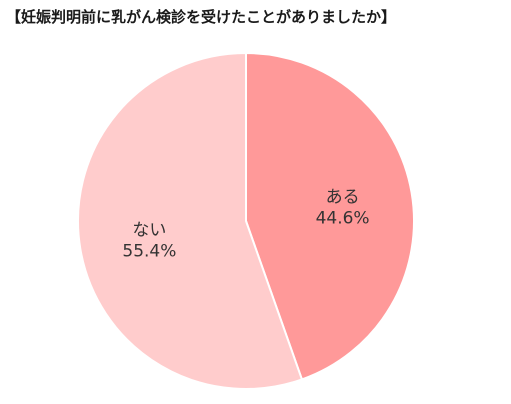 Image resolution: width=511 pixels, height=404 pixels. What do you see at coordinates (149, 252) in the screenshot?
I see `slice-value-label-2: 55.4%` at bounding box center [149, 252].